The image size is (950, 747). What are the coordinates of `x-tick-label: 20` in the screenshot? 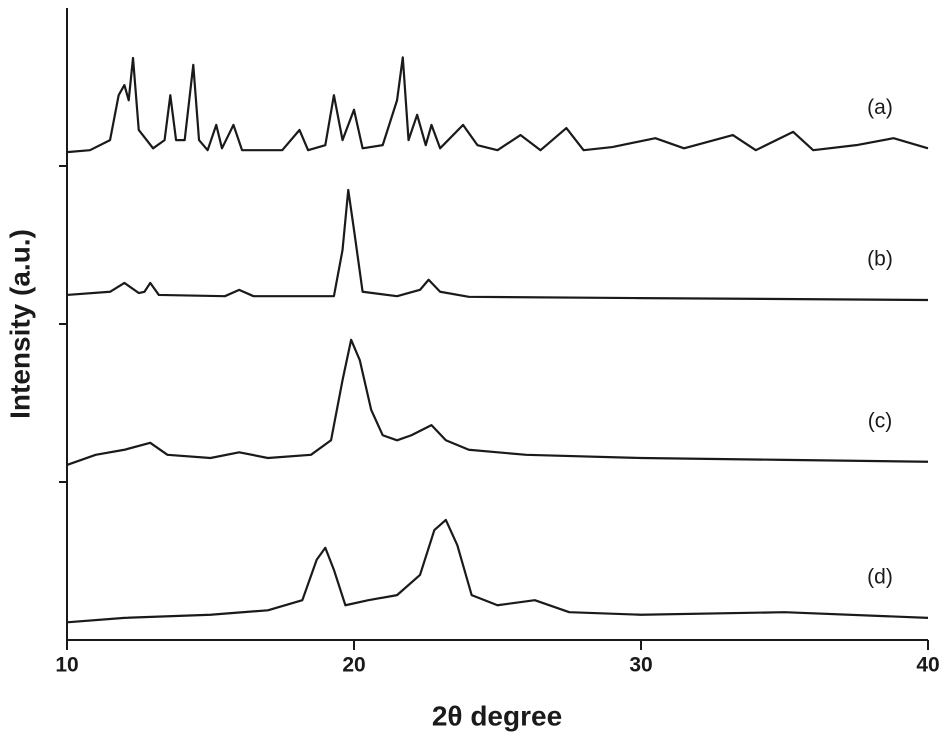 It's located at (353, 665).